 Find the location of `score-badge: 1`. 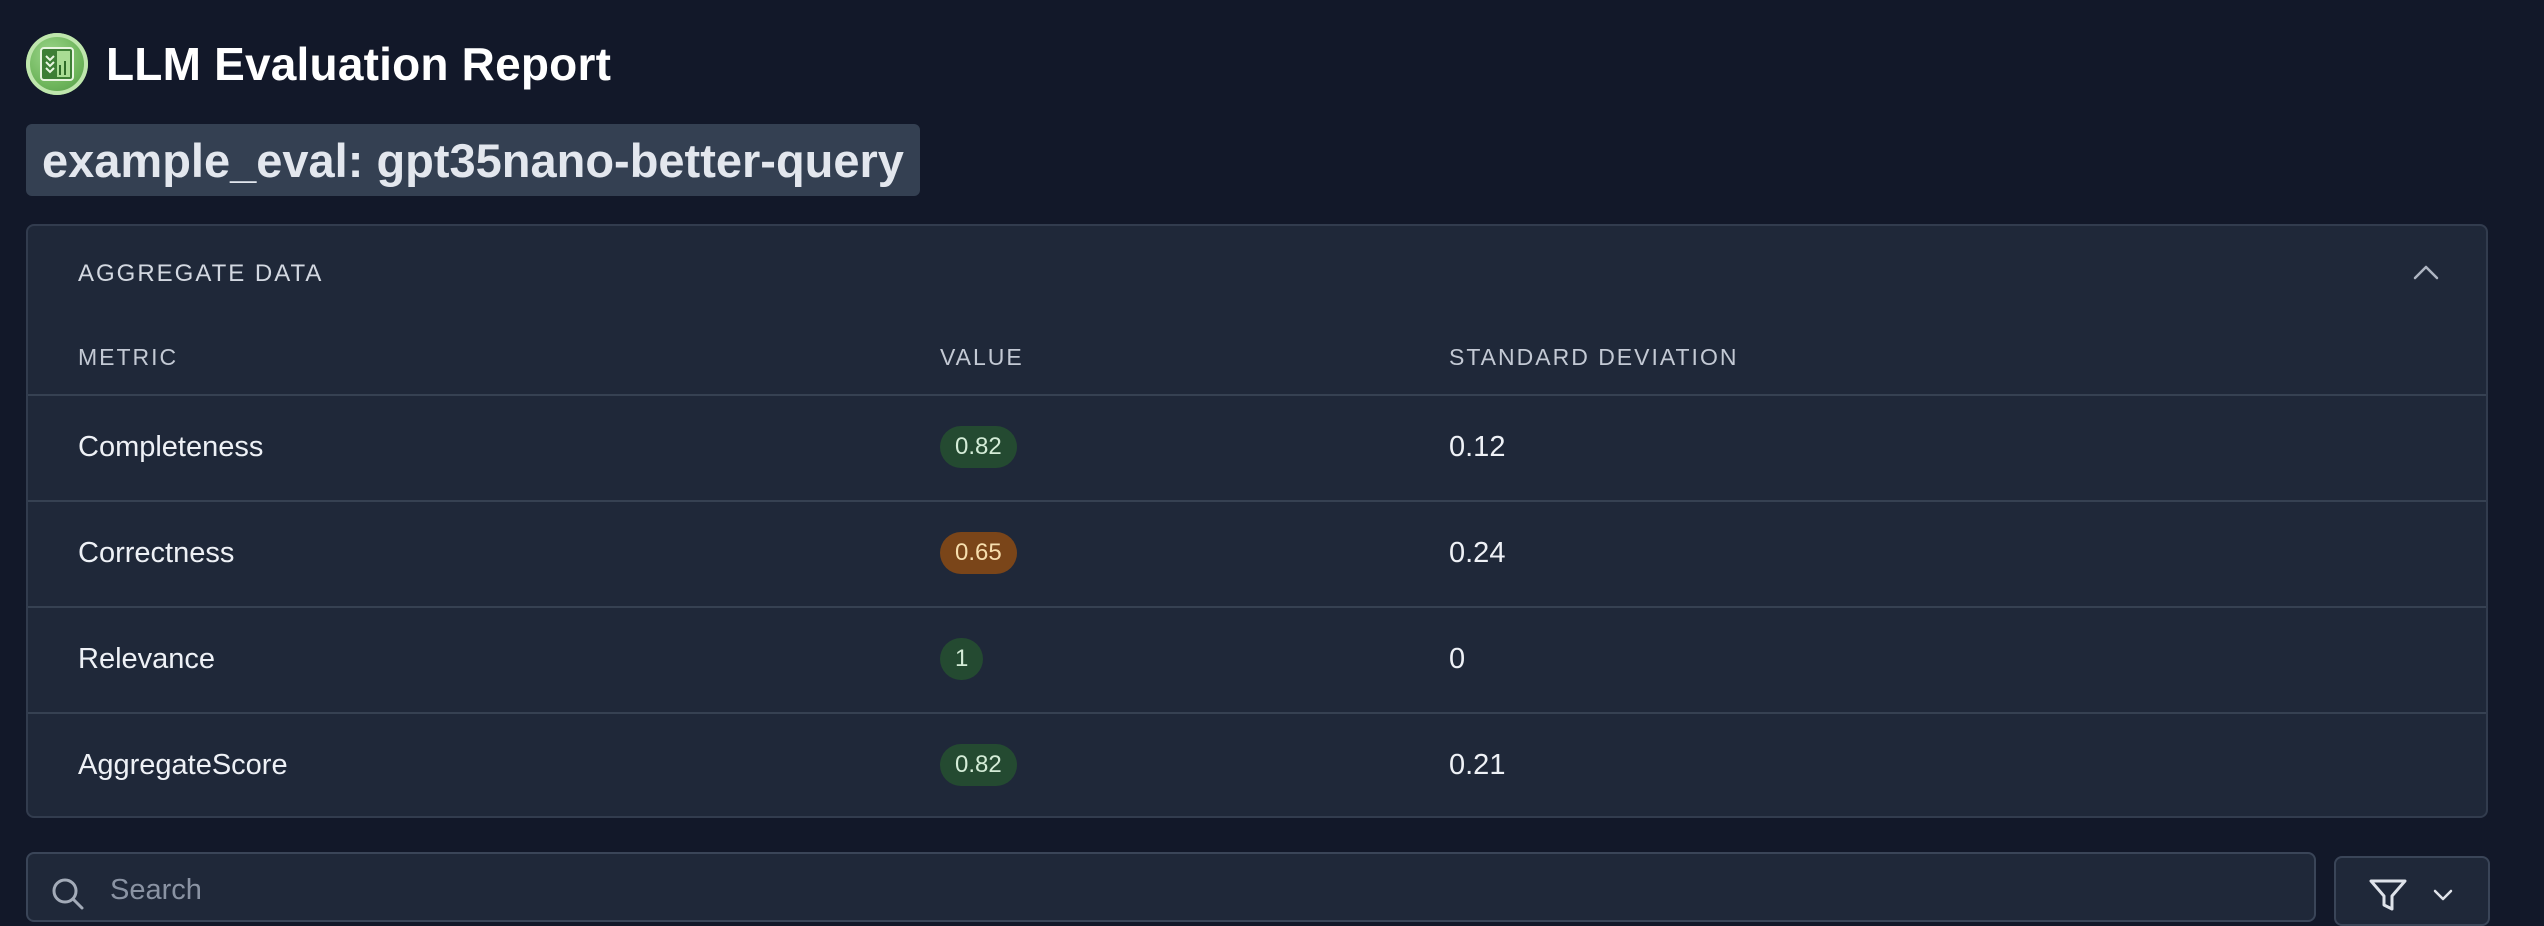

score-badge: 1 is located at coordinates (962, 659).